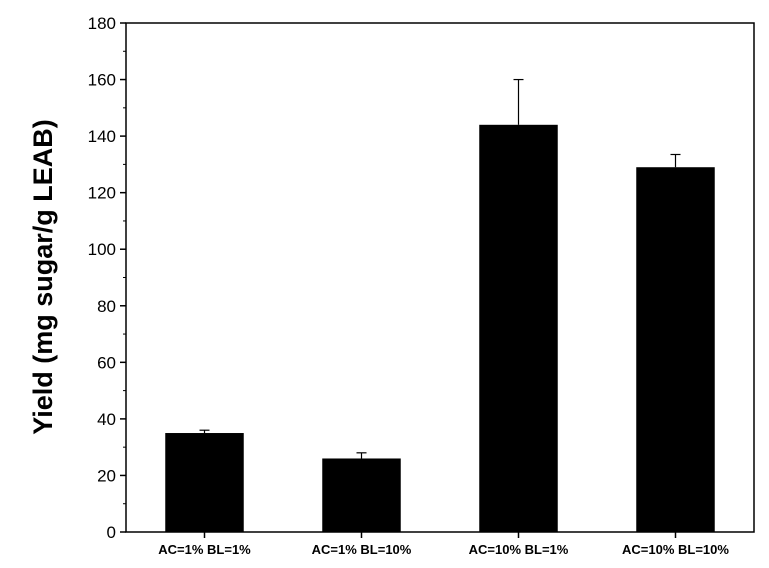 This screenshot has width=769, height=568. Describe the element at coordinates (106, 475) in the screenshot. I see `y-tick-label-20: 20` at that location.